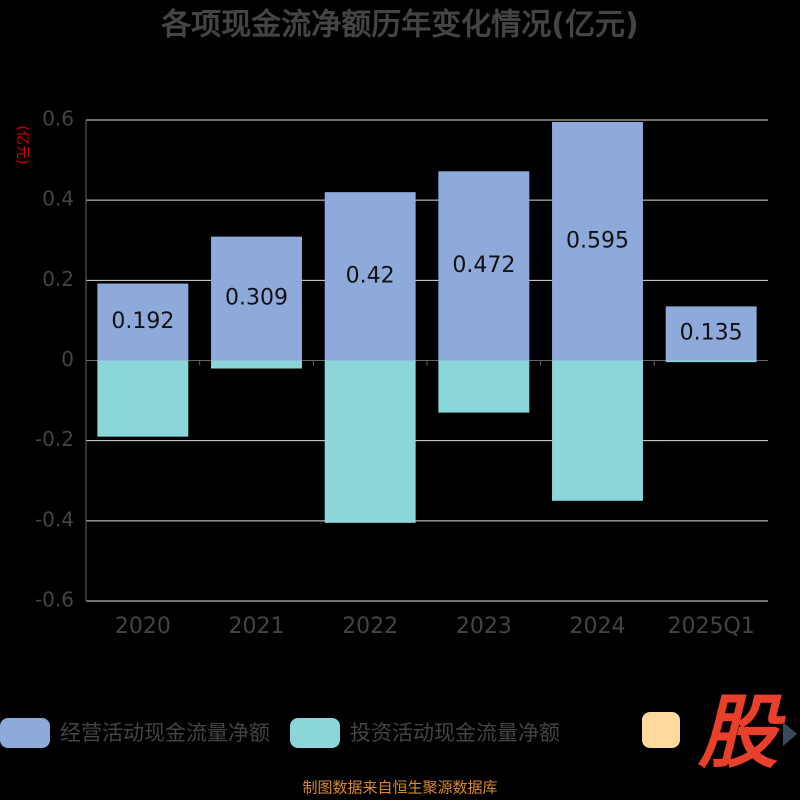 This screenshot has height=800, width=800. I want to click on legend-label: 投资活动现金流量净额, so click(455, 733).